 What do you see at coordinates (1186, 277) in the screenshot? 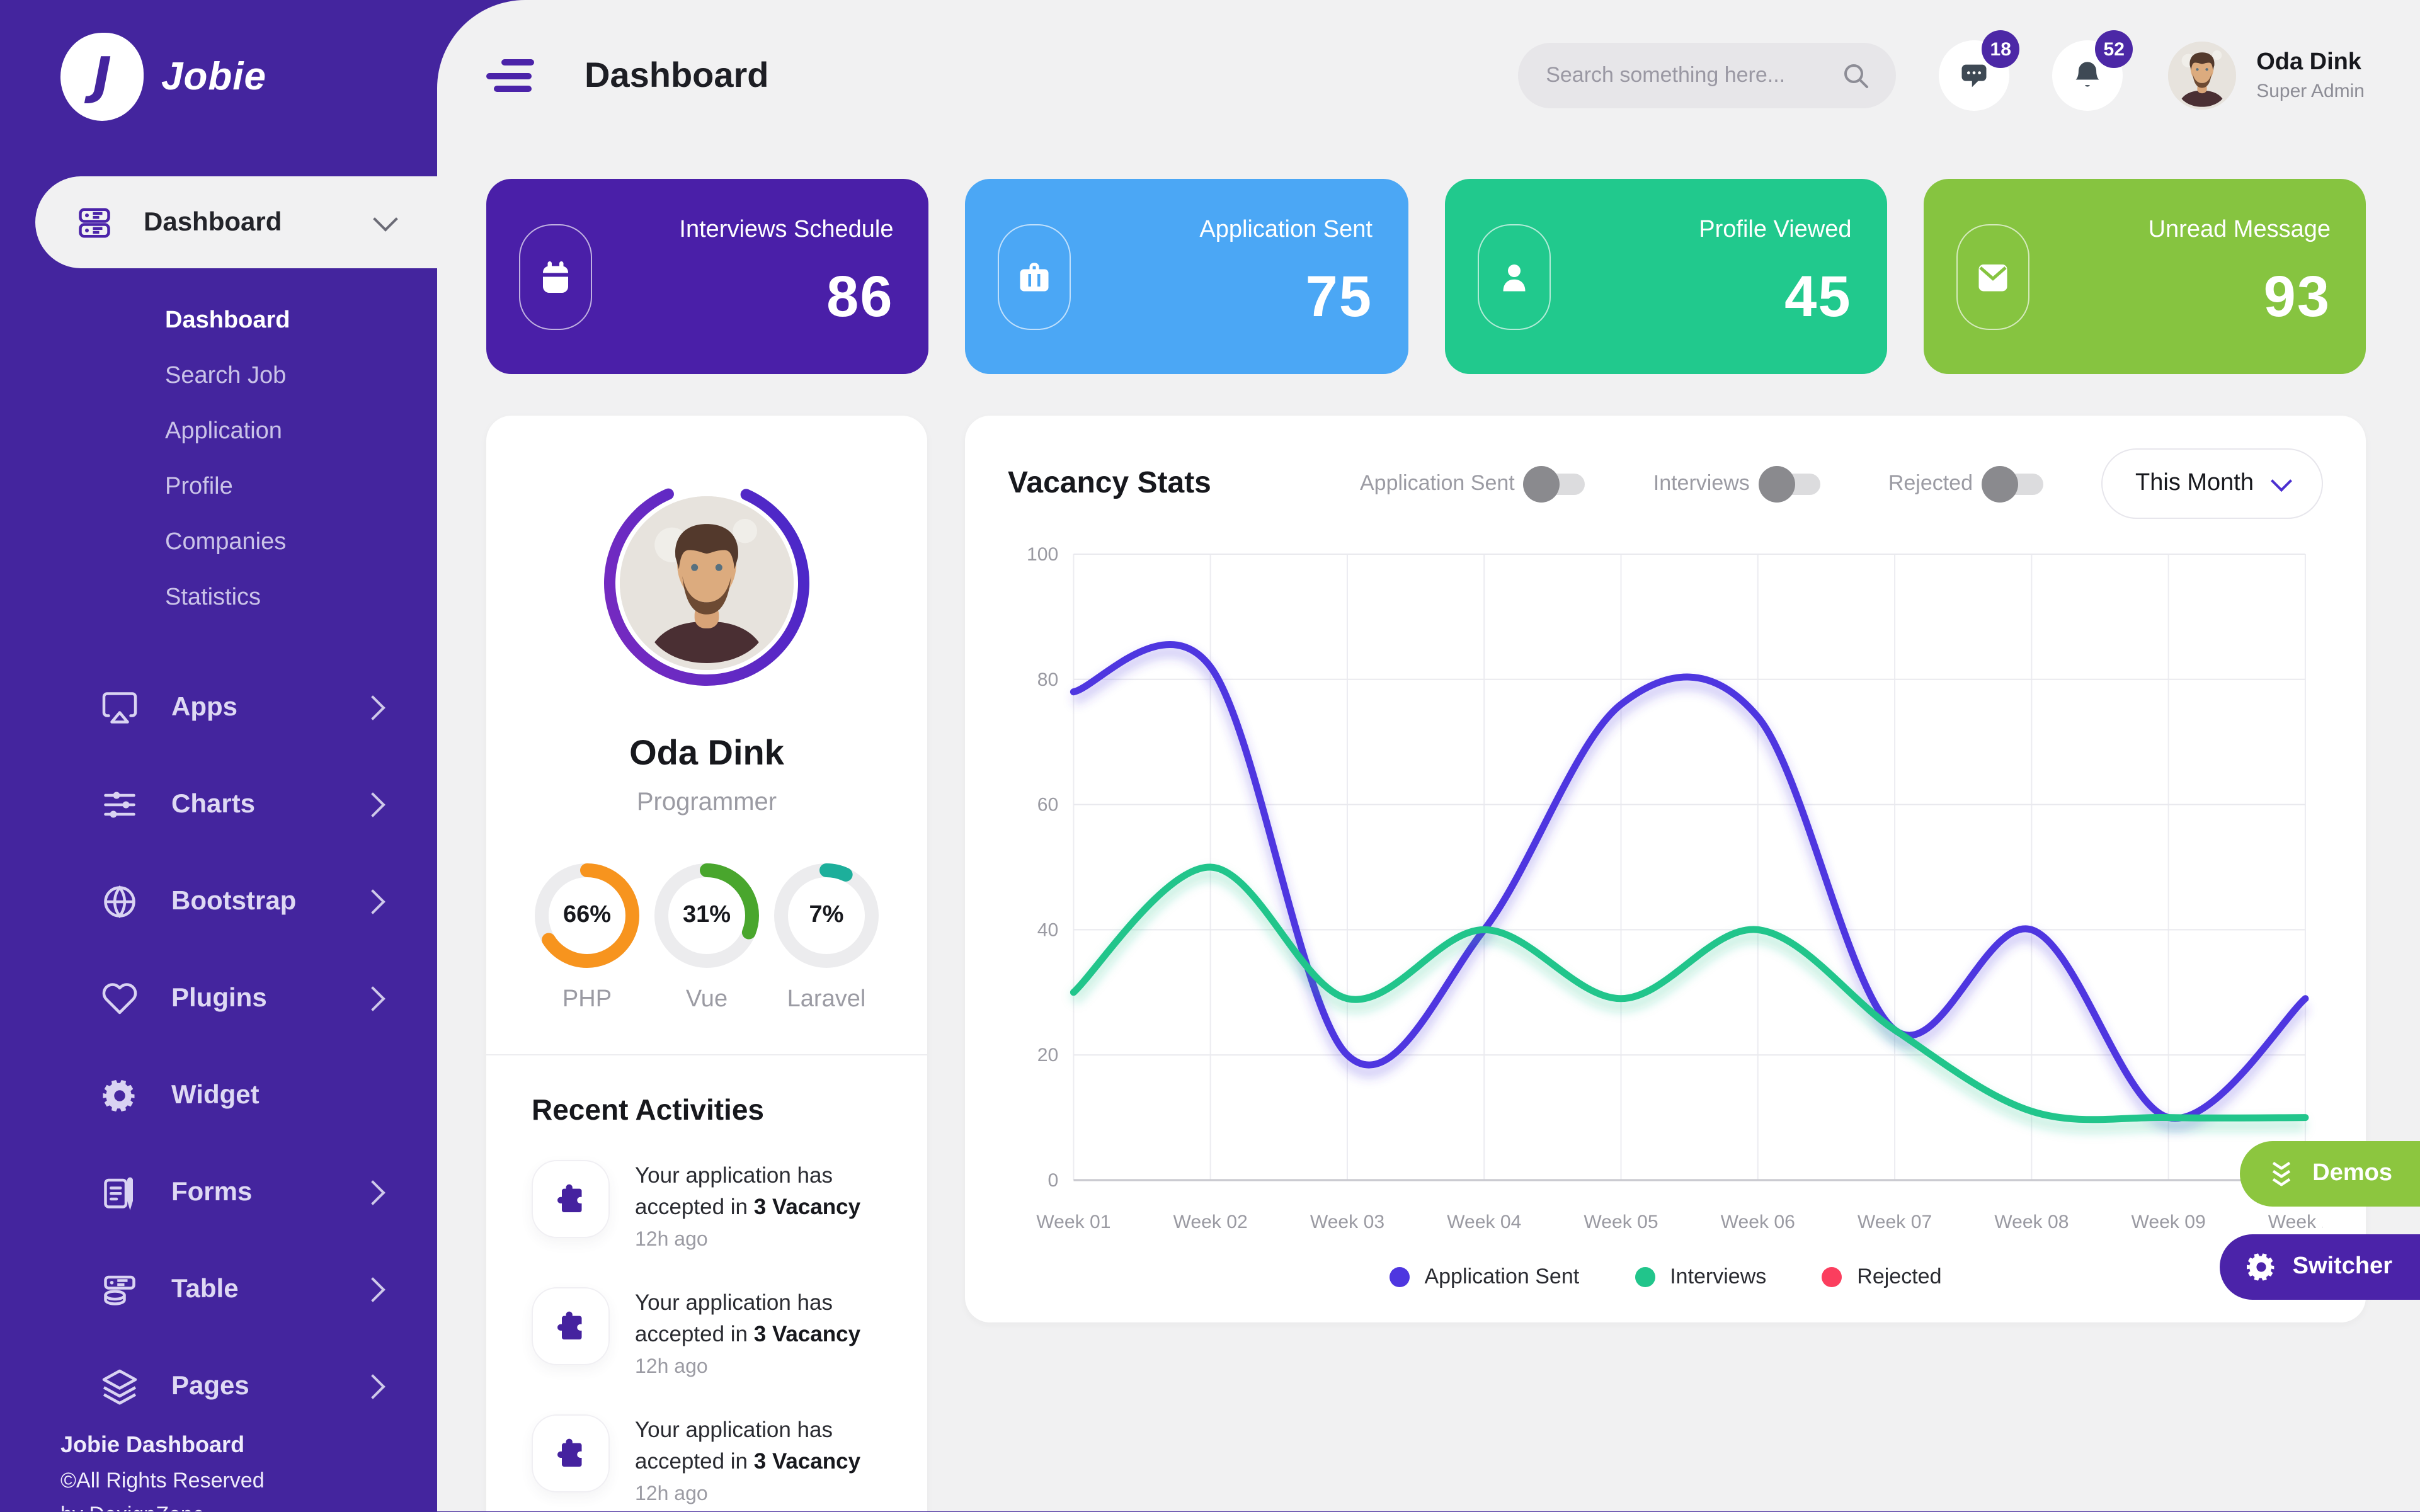
I see `stat-card-application-sent: Application Sent 75` at bounding box center [1186, 277].